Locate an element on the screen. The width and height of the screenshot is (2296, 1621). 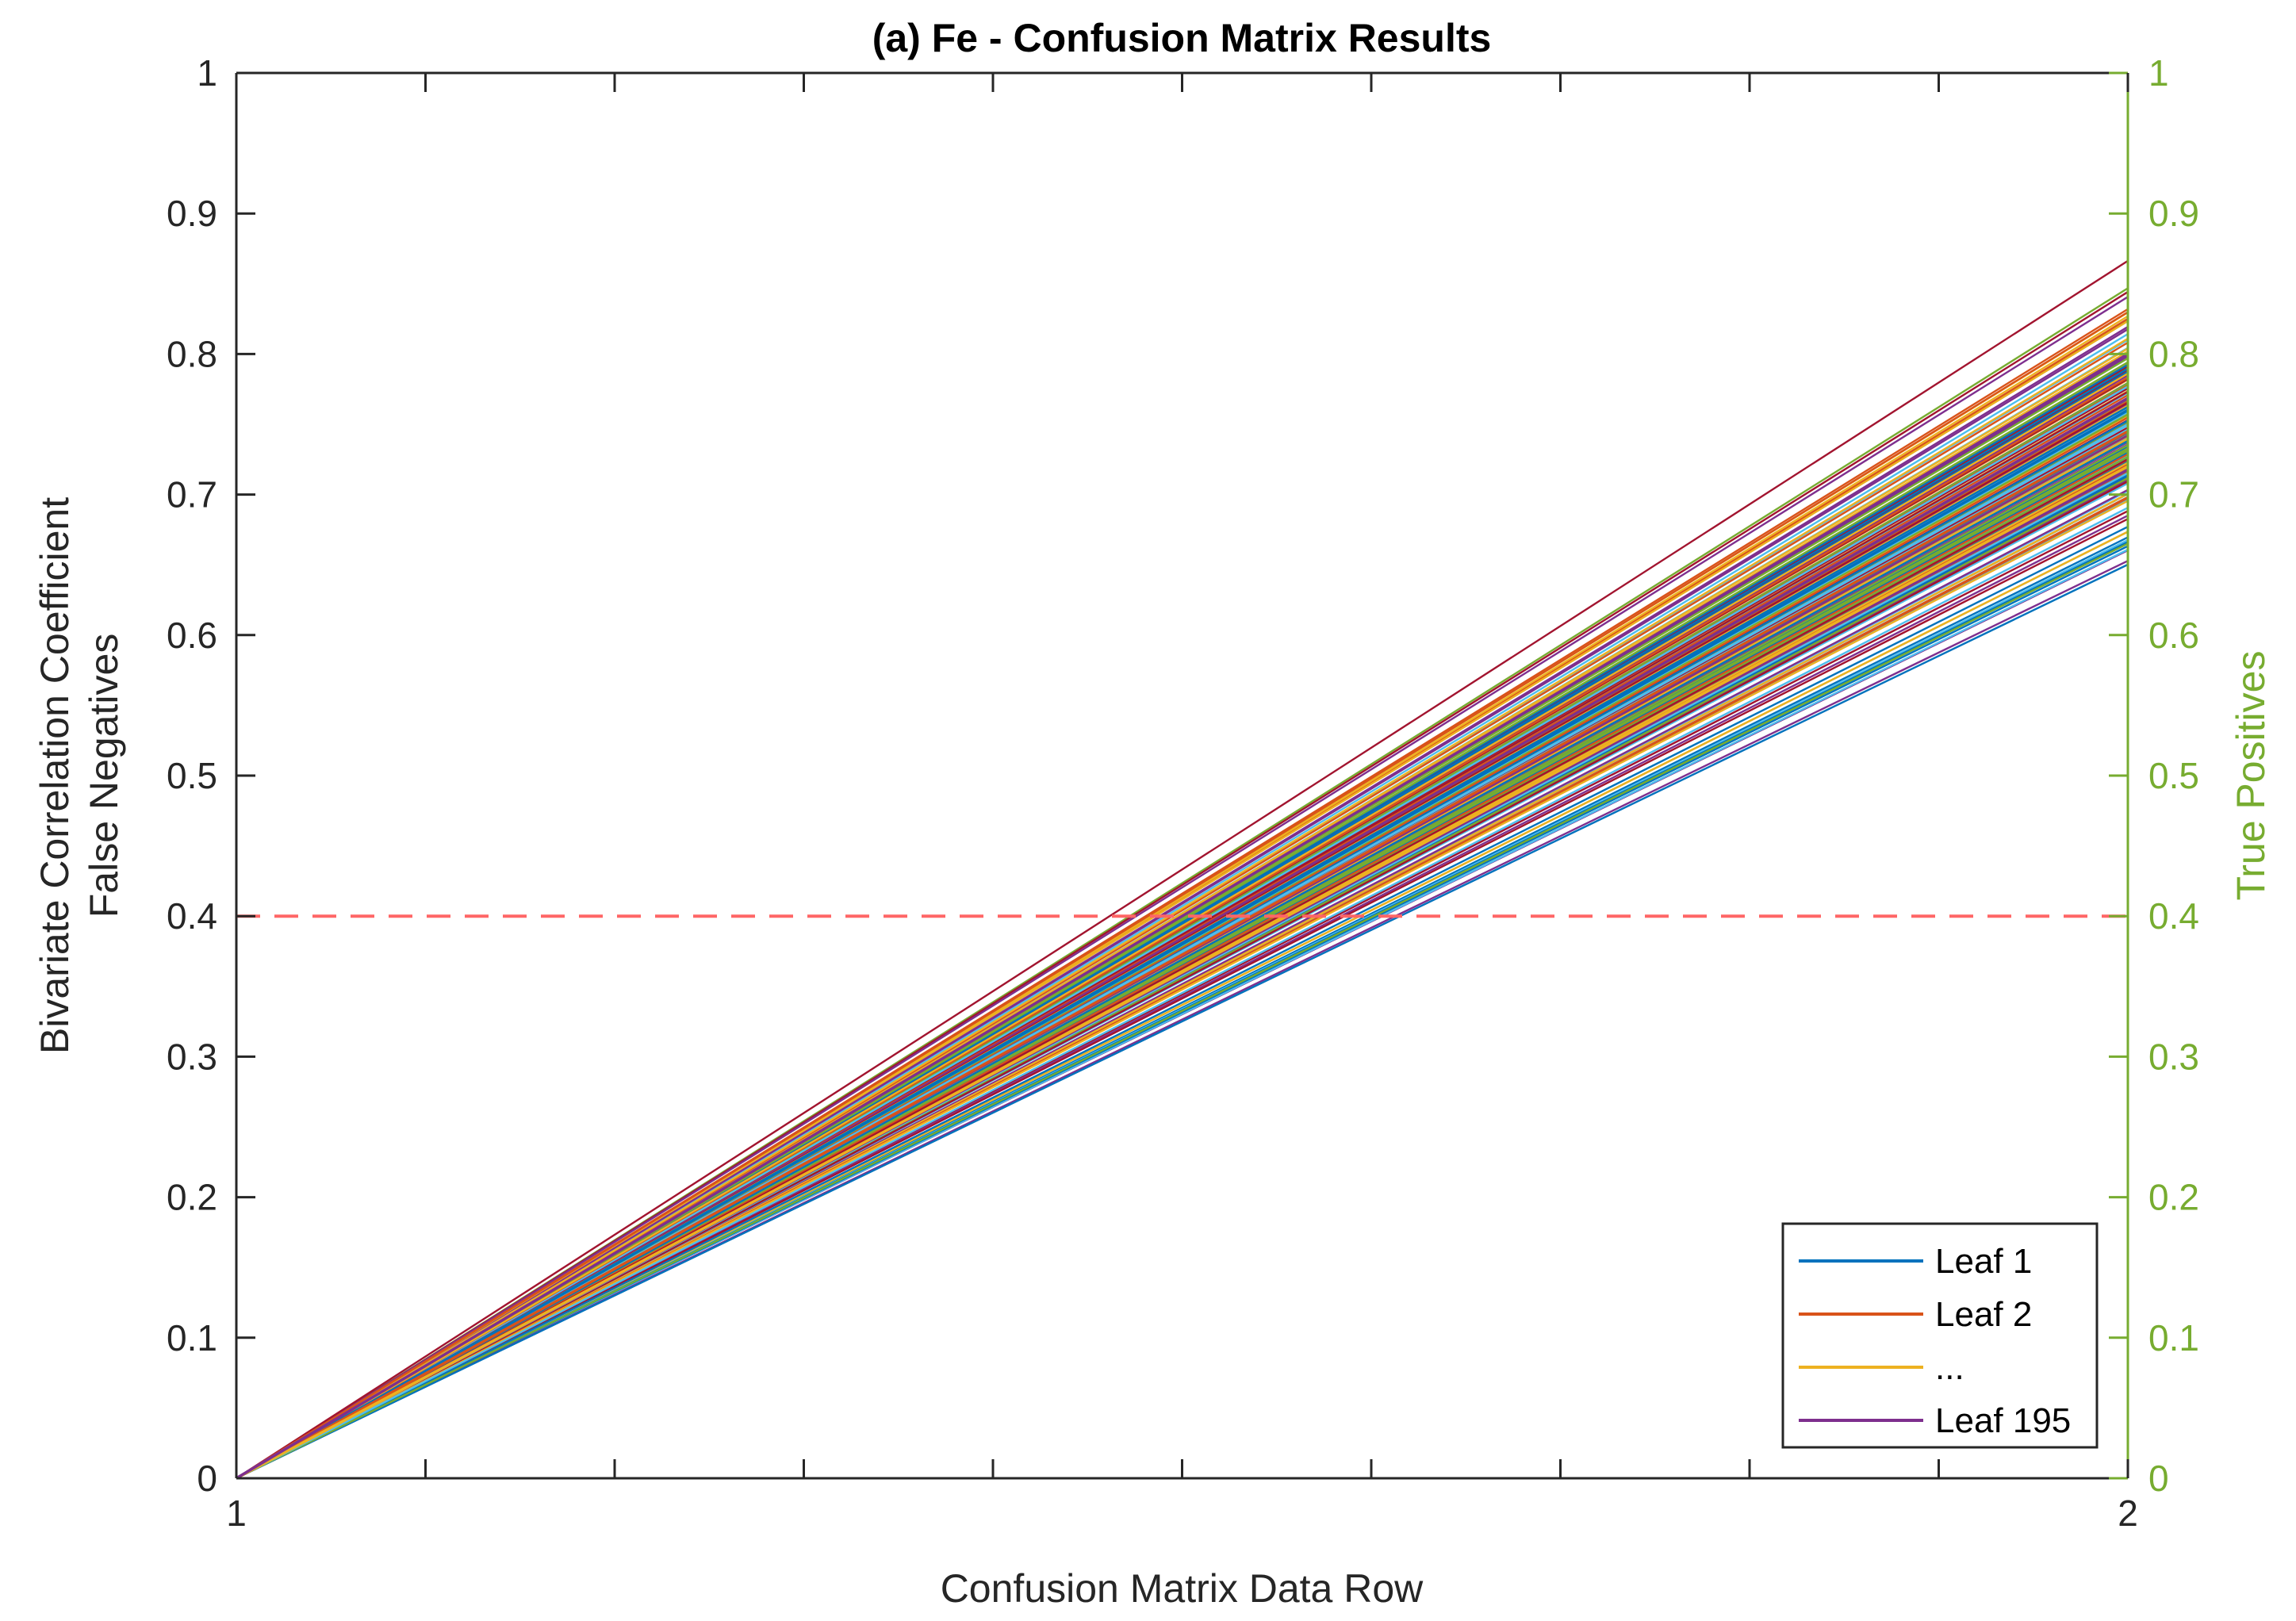
y-axis-title-left-line1: Bivariate Correlation Coefficient is located at coordinates (55, 775).